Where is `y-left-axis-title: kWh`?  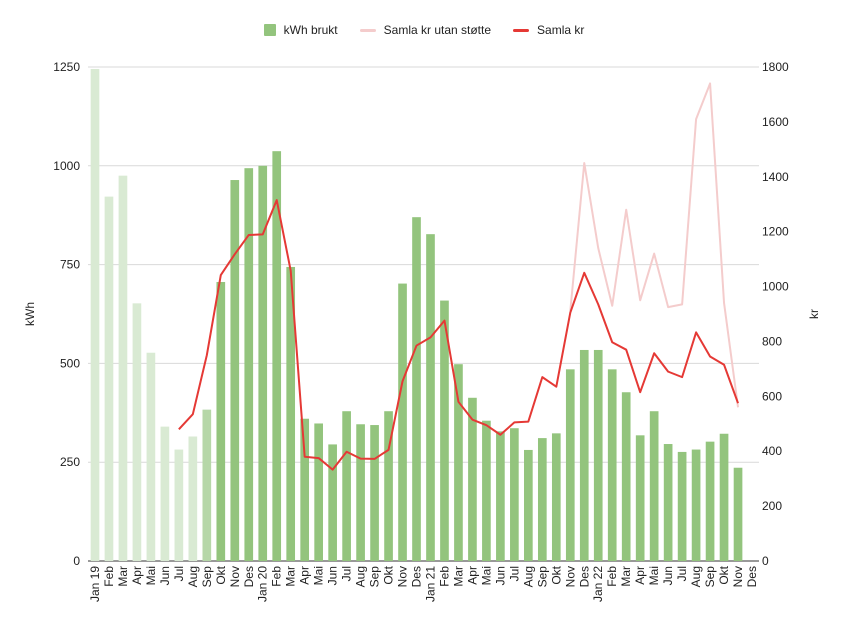
y-left-axis-title: kWh is located at coordinates (30, 314).